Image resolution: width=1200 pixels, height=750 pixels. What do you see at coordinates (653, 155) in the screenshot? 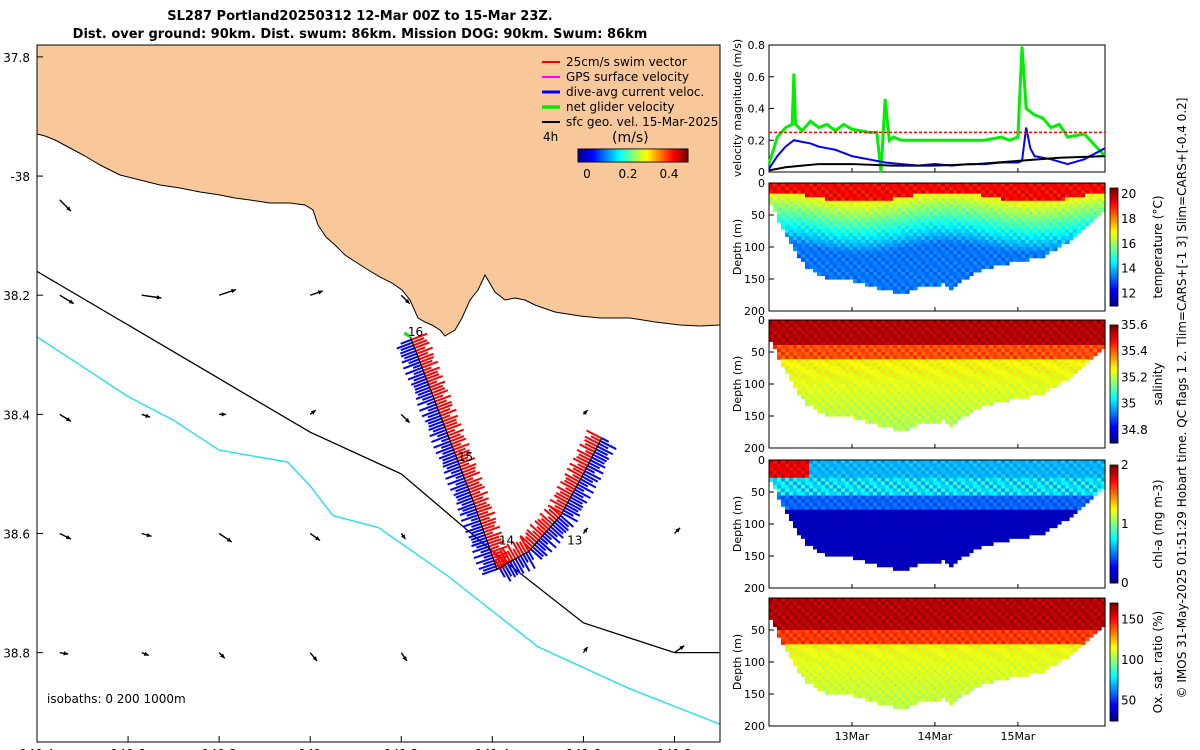
I see `speed-colorbar-cell` at bounding box center [653, 155].